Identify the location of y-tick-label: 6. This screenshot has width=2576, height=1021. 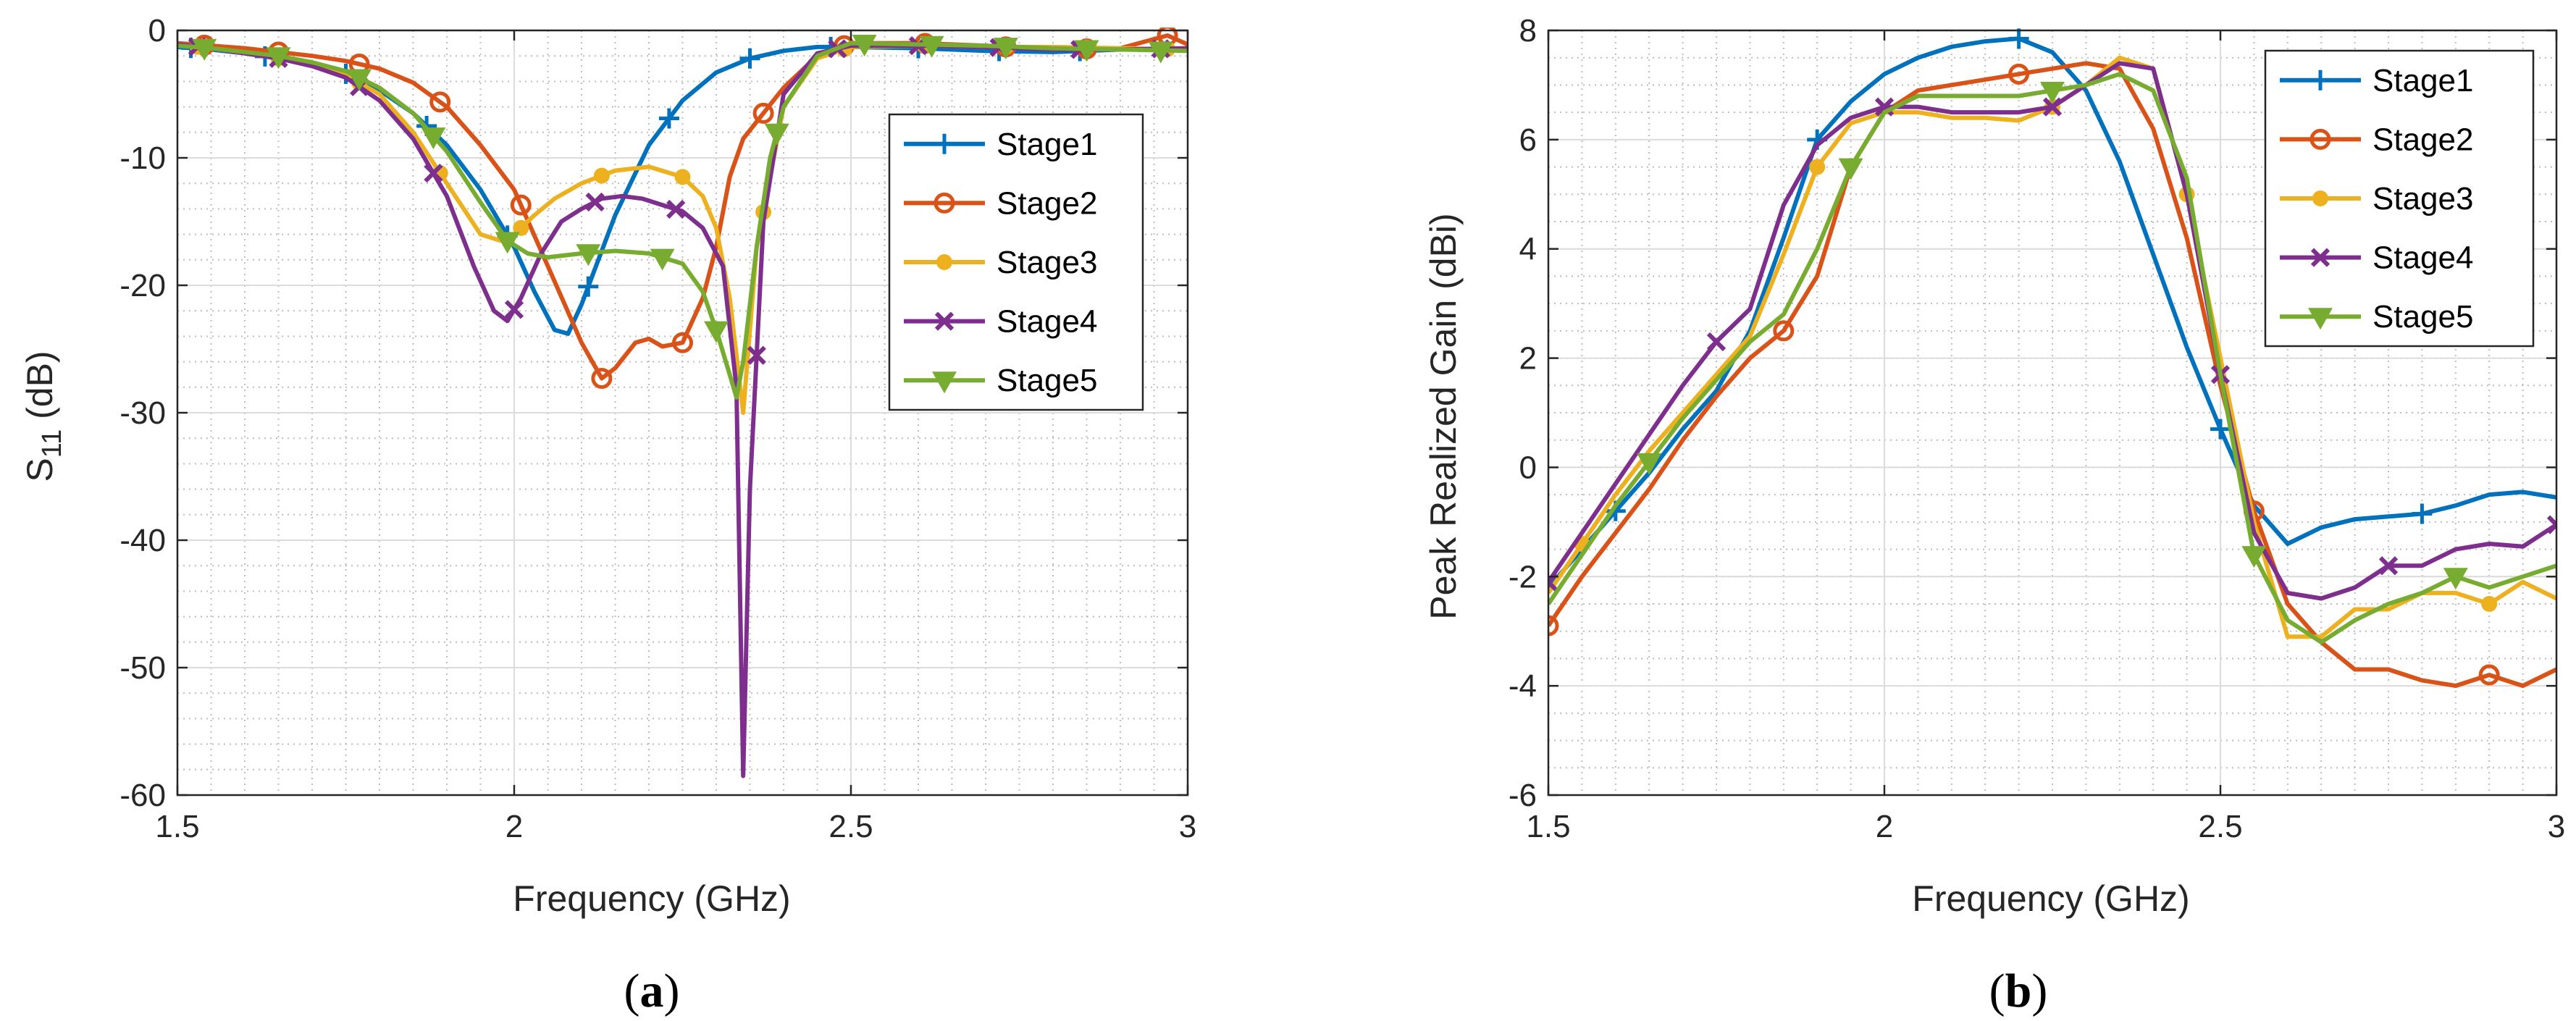
(1528, 140).